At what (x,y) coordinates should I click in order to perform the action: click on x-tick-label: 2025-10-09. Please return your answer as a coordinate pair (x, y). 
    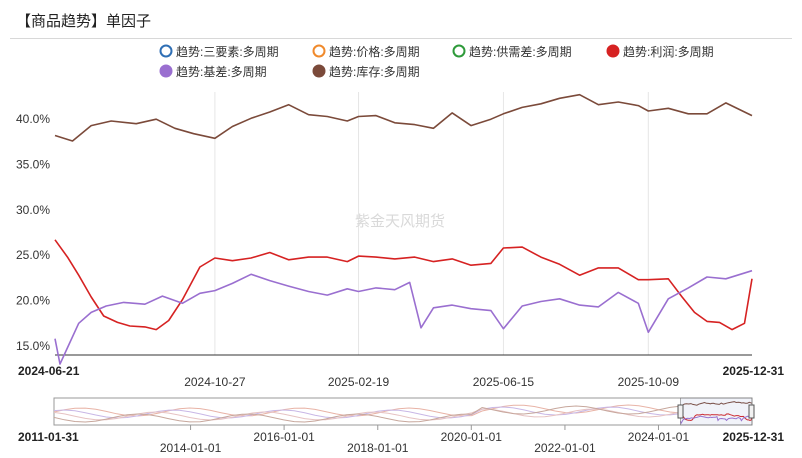
    Looking at the image, I should click on (649, 382).